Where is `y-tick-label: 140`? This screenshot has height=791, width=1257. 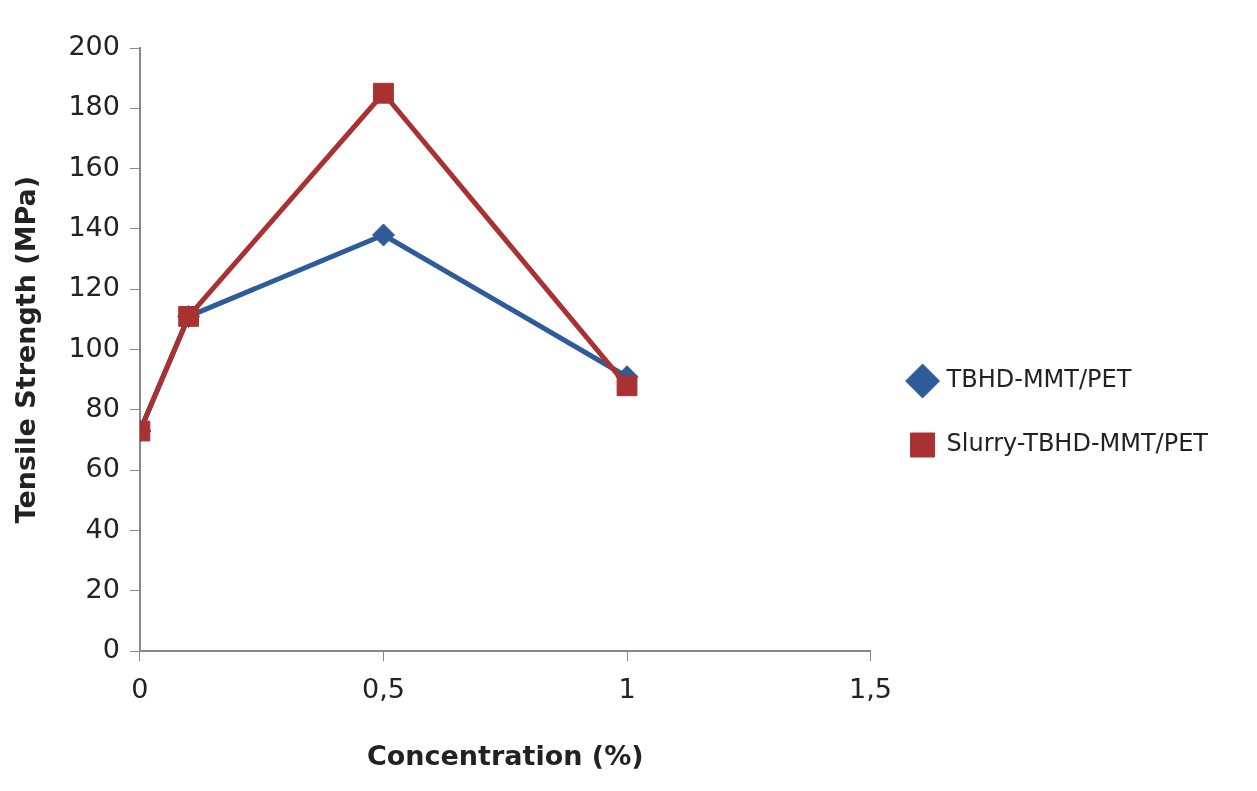
y-tick-label: 140 is located at coordinates (94, 226).